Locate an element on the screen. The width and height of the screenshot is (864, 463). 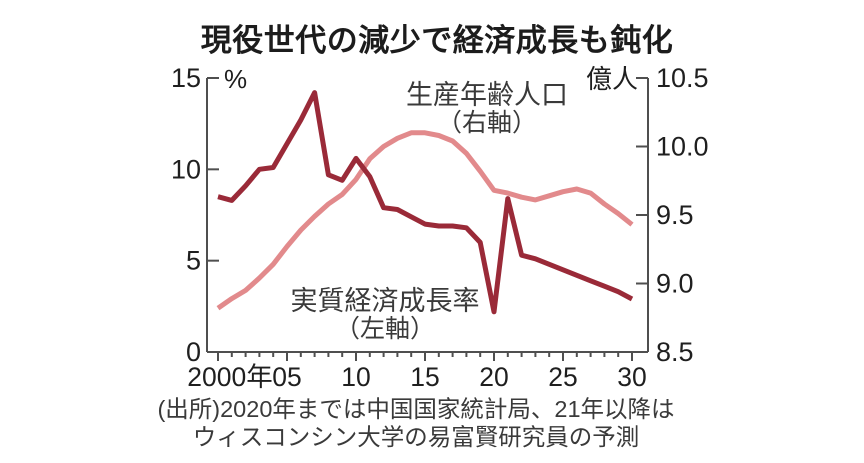
x-axis-tick-label: 05 is located at coordinates (286, 377).